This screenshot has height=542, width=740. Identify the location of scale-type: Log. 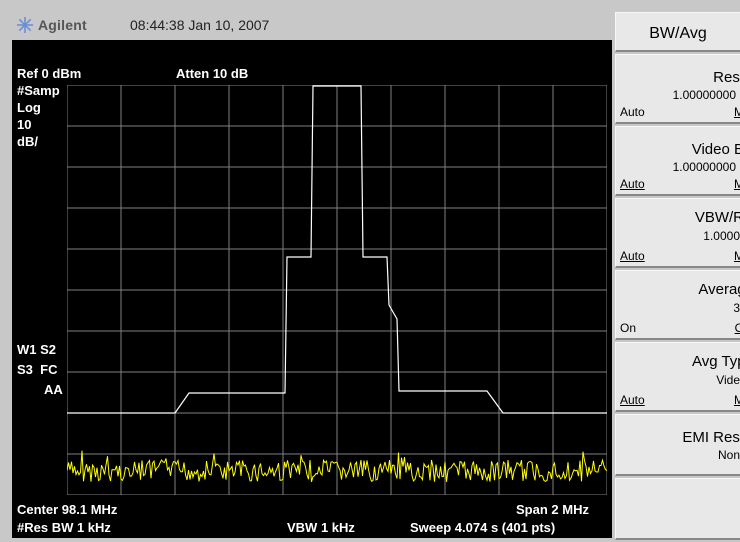
(29, 107).